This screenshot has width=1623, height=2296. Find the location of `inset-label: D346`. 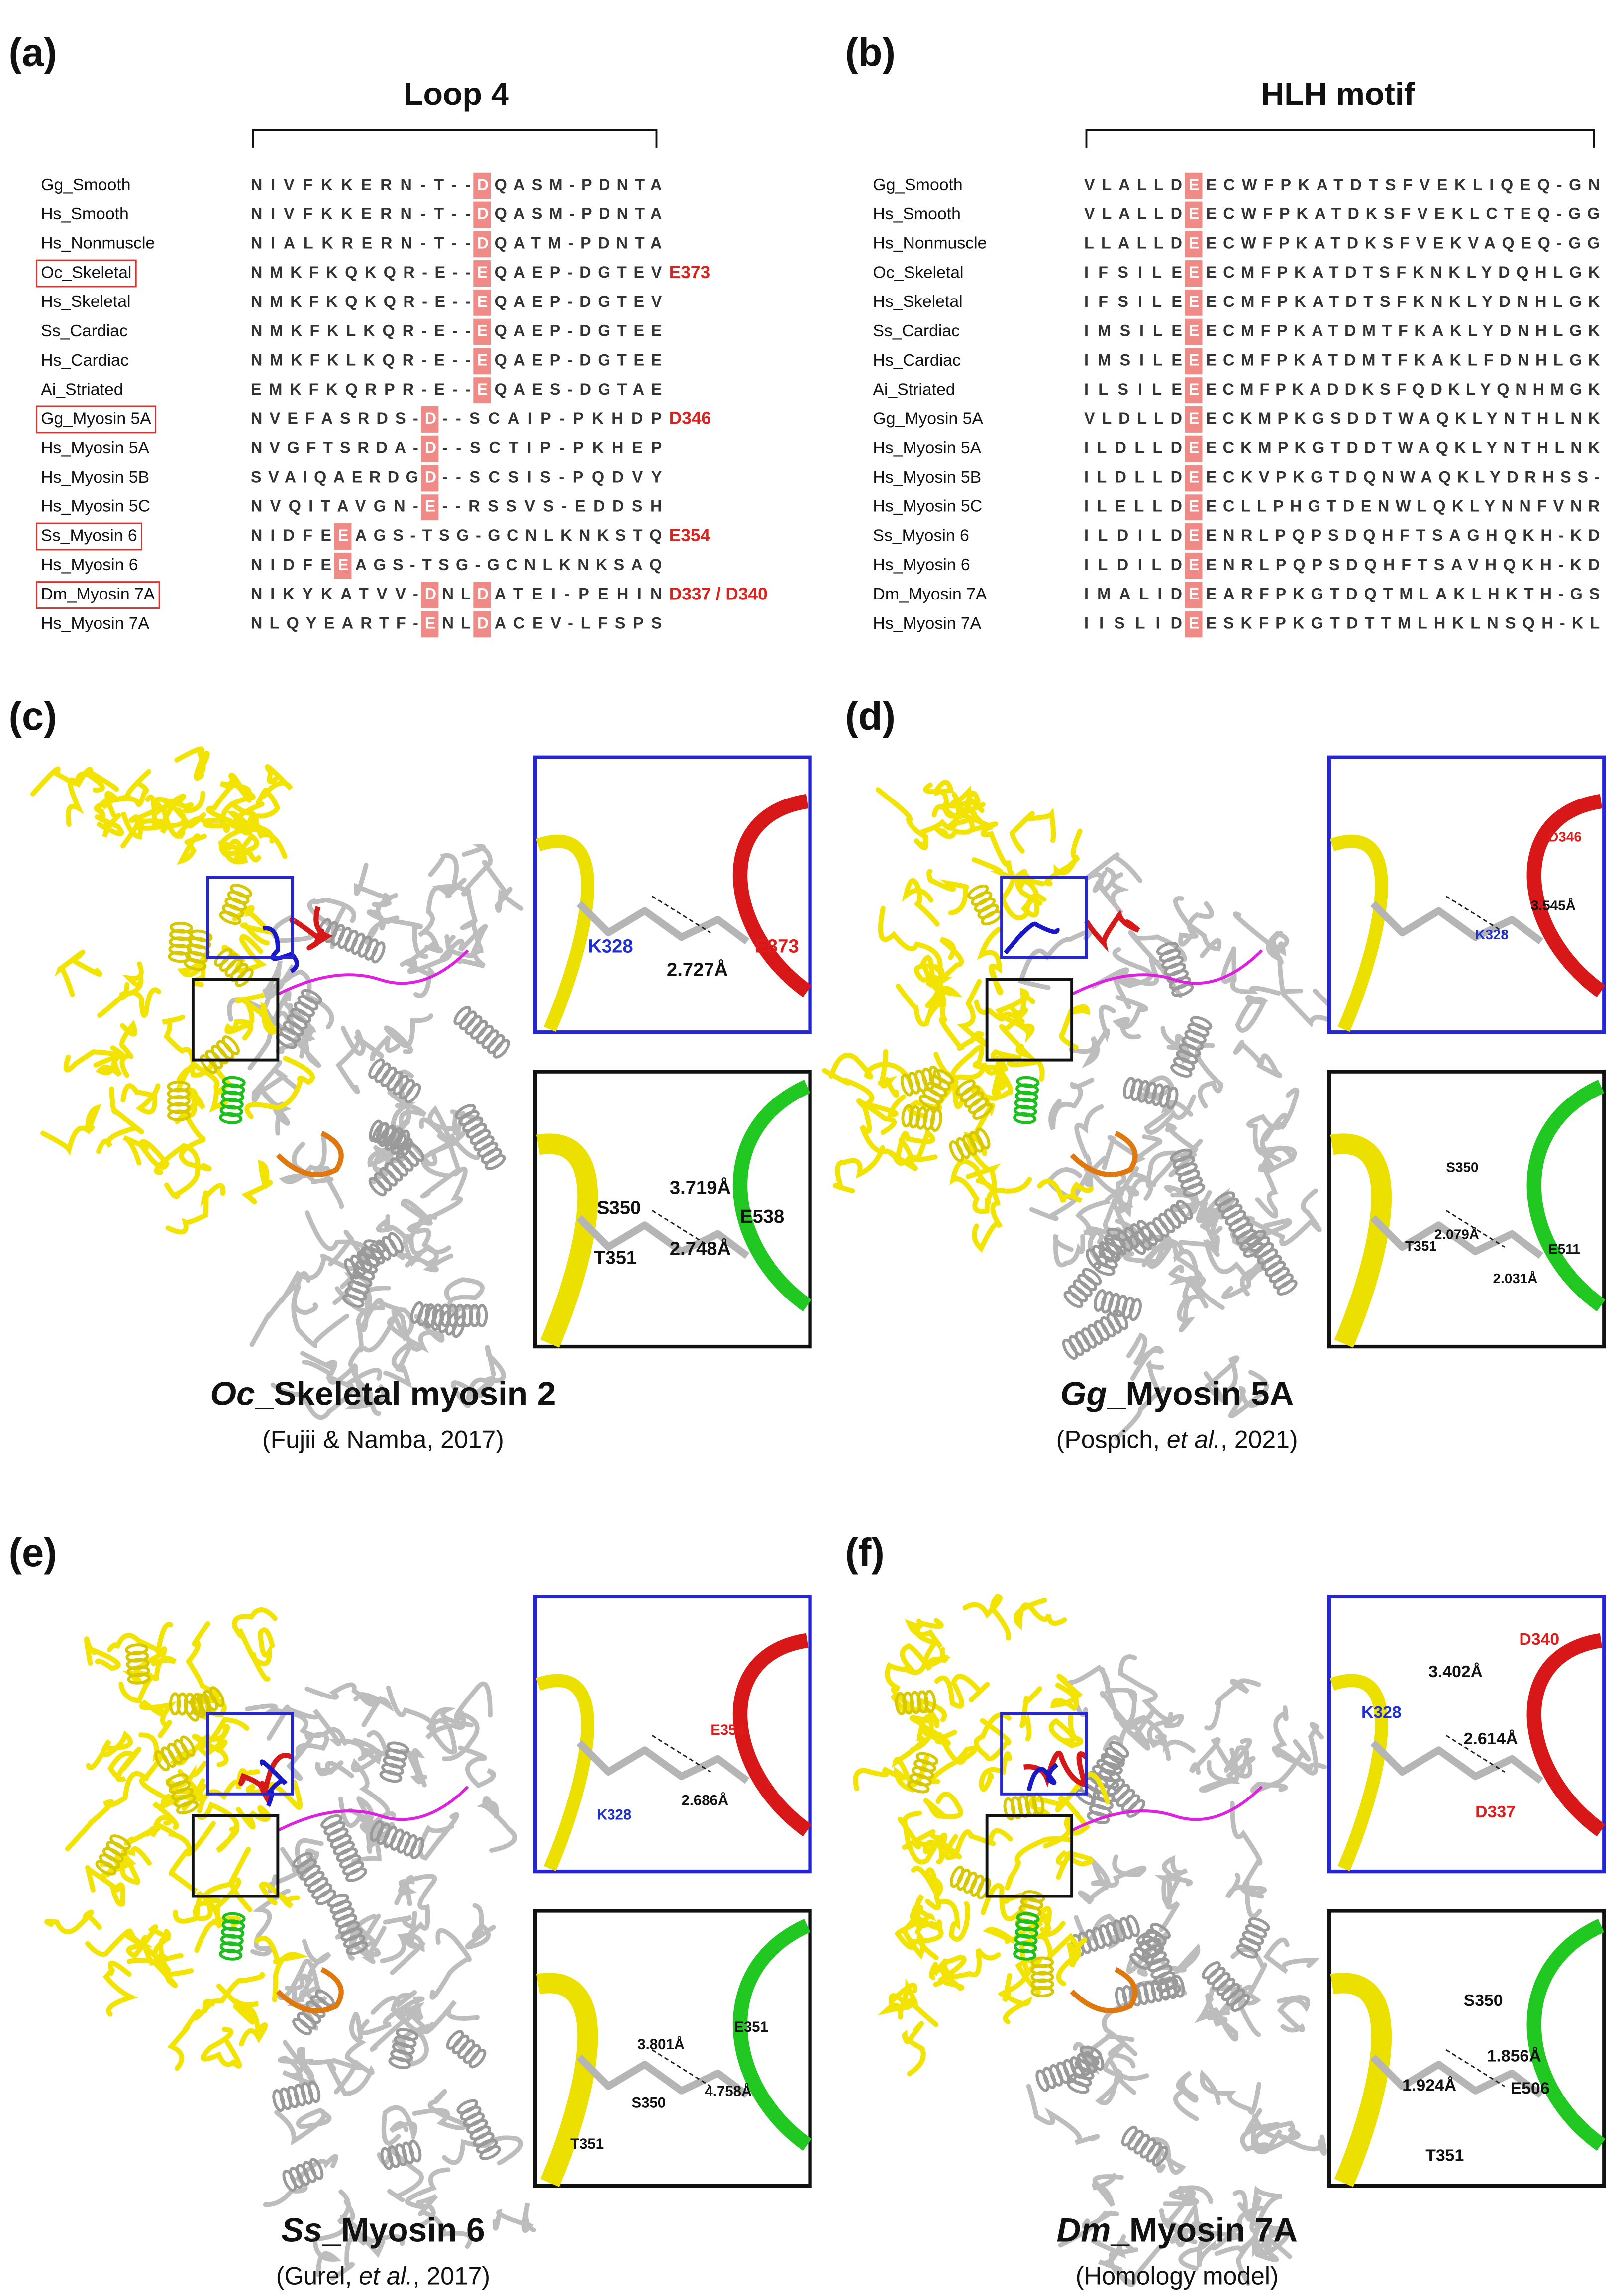

inset-label: D346 is located at coordinates (1565, 836).